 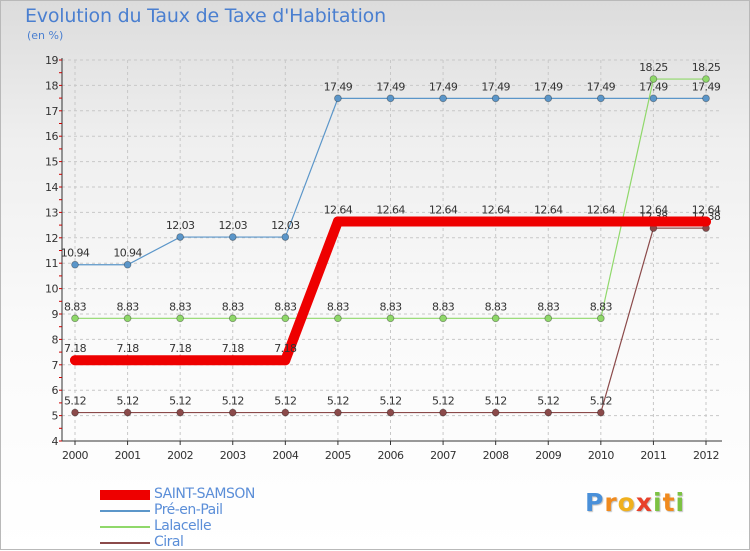 I want to click on x-tick-label: 2006, so click(x=391, y=455).